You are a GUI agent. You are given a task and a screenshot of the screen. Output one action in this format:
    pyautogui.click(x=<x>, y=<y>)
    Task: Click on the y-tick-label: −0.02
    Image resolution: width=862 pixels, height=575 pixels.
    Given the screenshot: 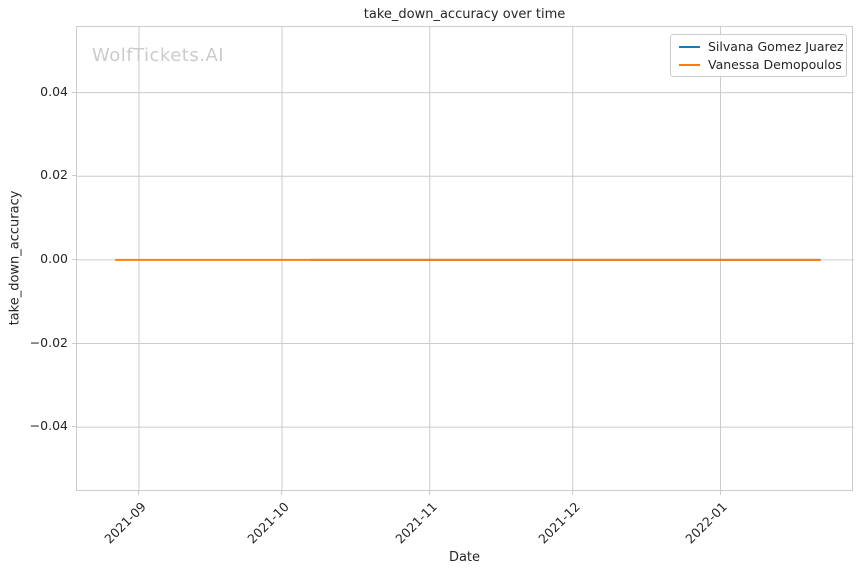 What is the action you would take?
    pyautogui.click(x=48, y=342)
    